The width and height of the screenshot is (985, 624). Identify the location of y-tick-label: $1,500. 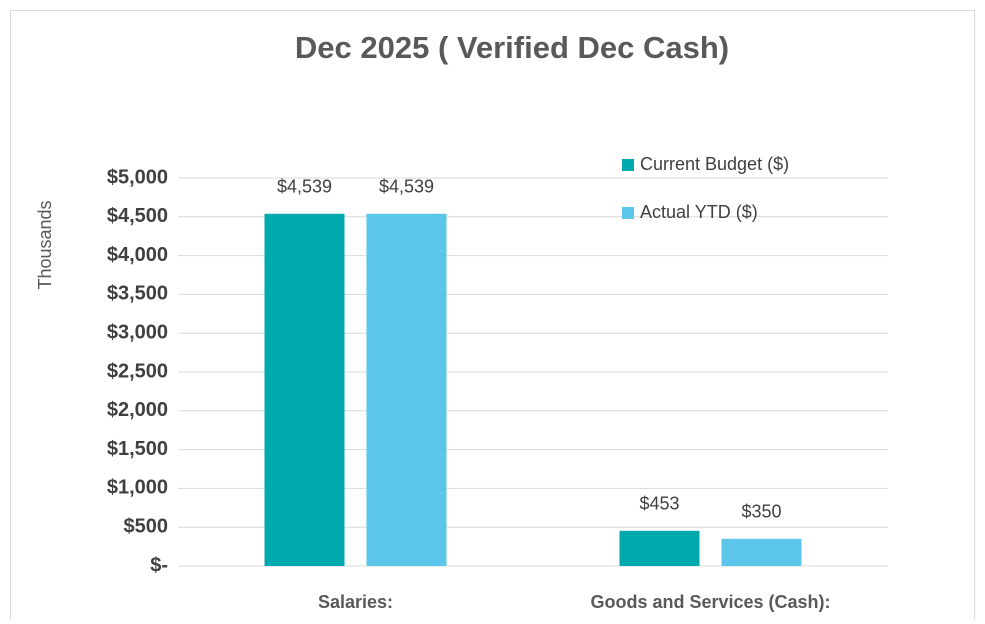
(137, 449).